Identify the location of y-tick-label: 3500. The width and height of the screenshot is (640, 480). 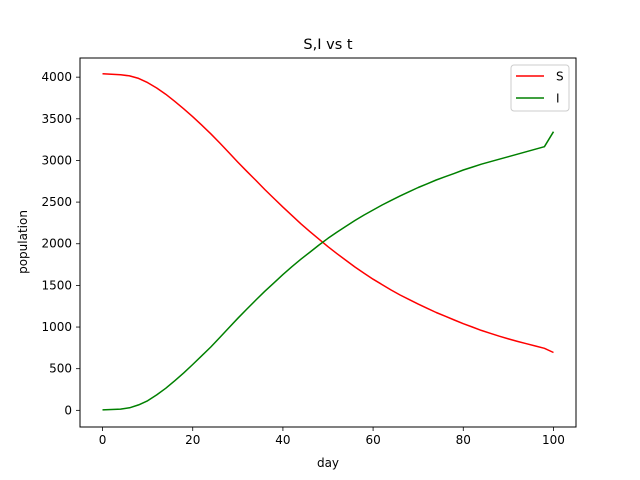
(56, 119).